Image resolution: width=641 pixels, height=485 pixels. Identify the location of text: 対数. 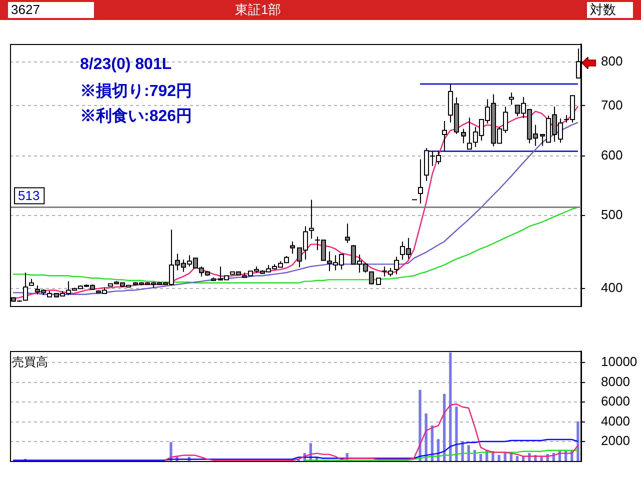
(610, 10).